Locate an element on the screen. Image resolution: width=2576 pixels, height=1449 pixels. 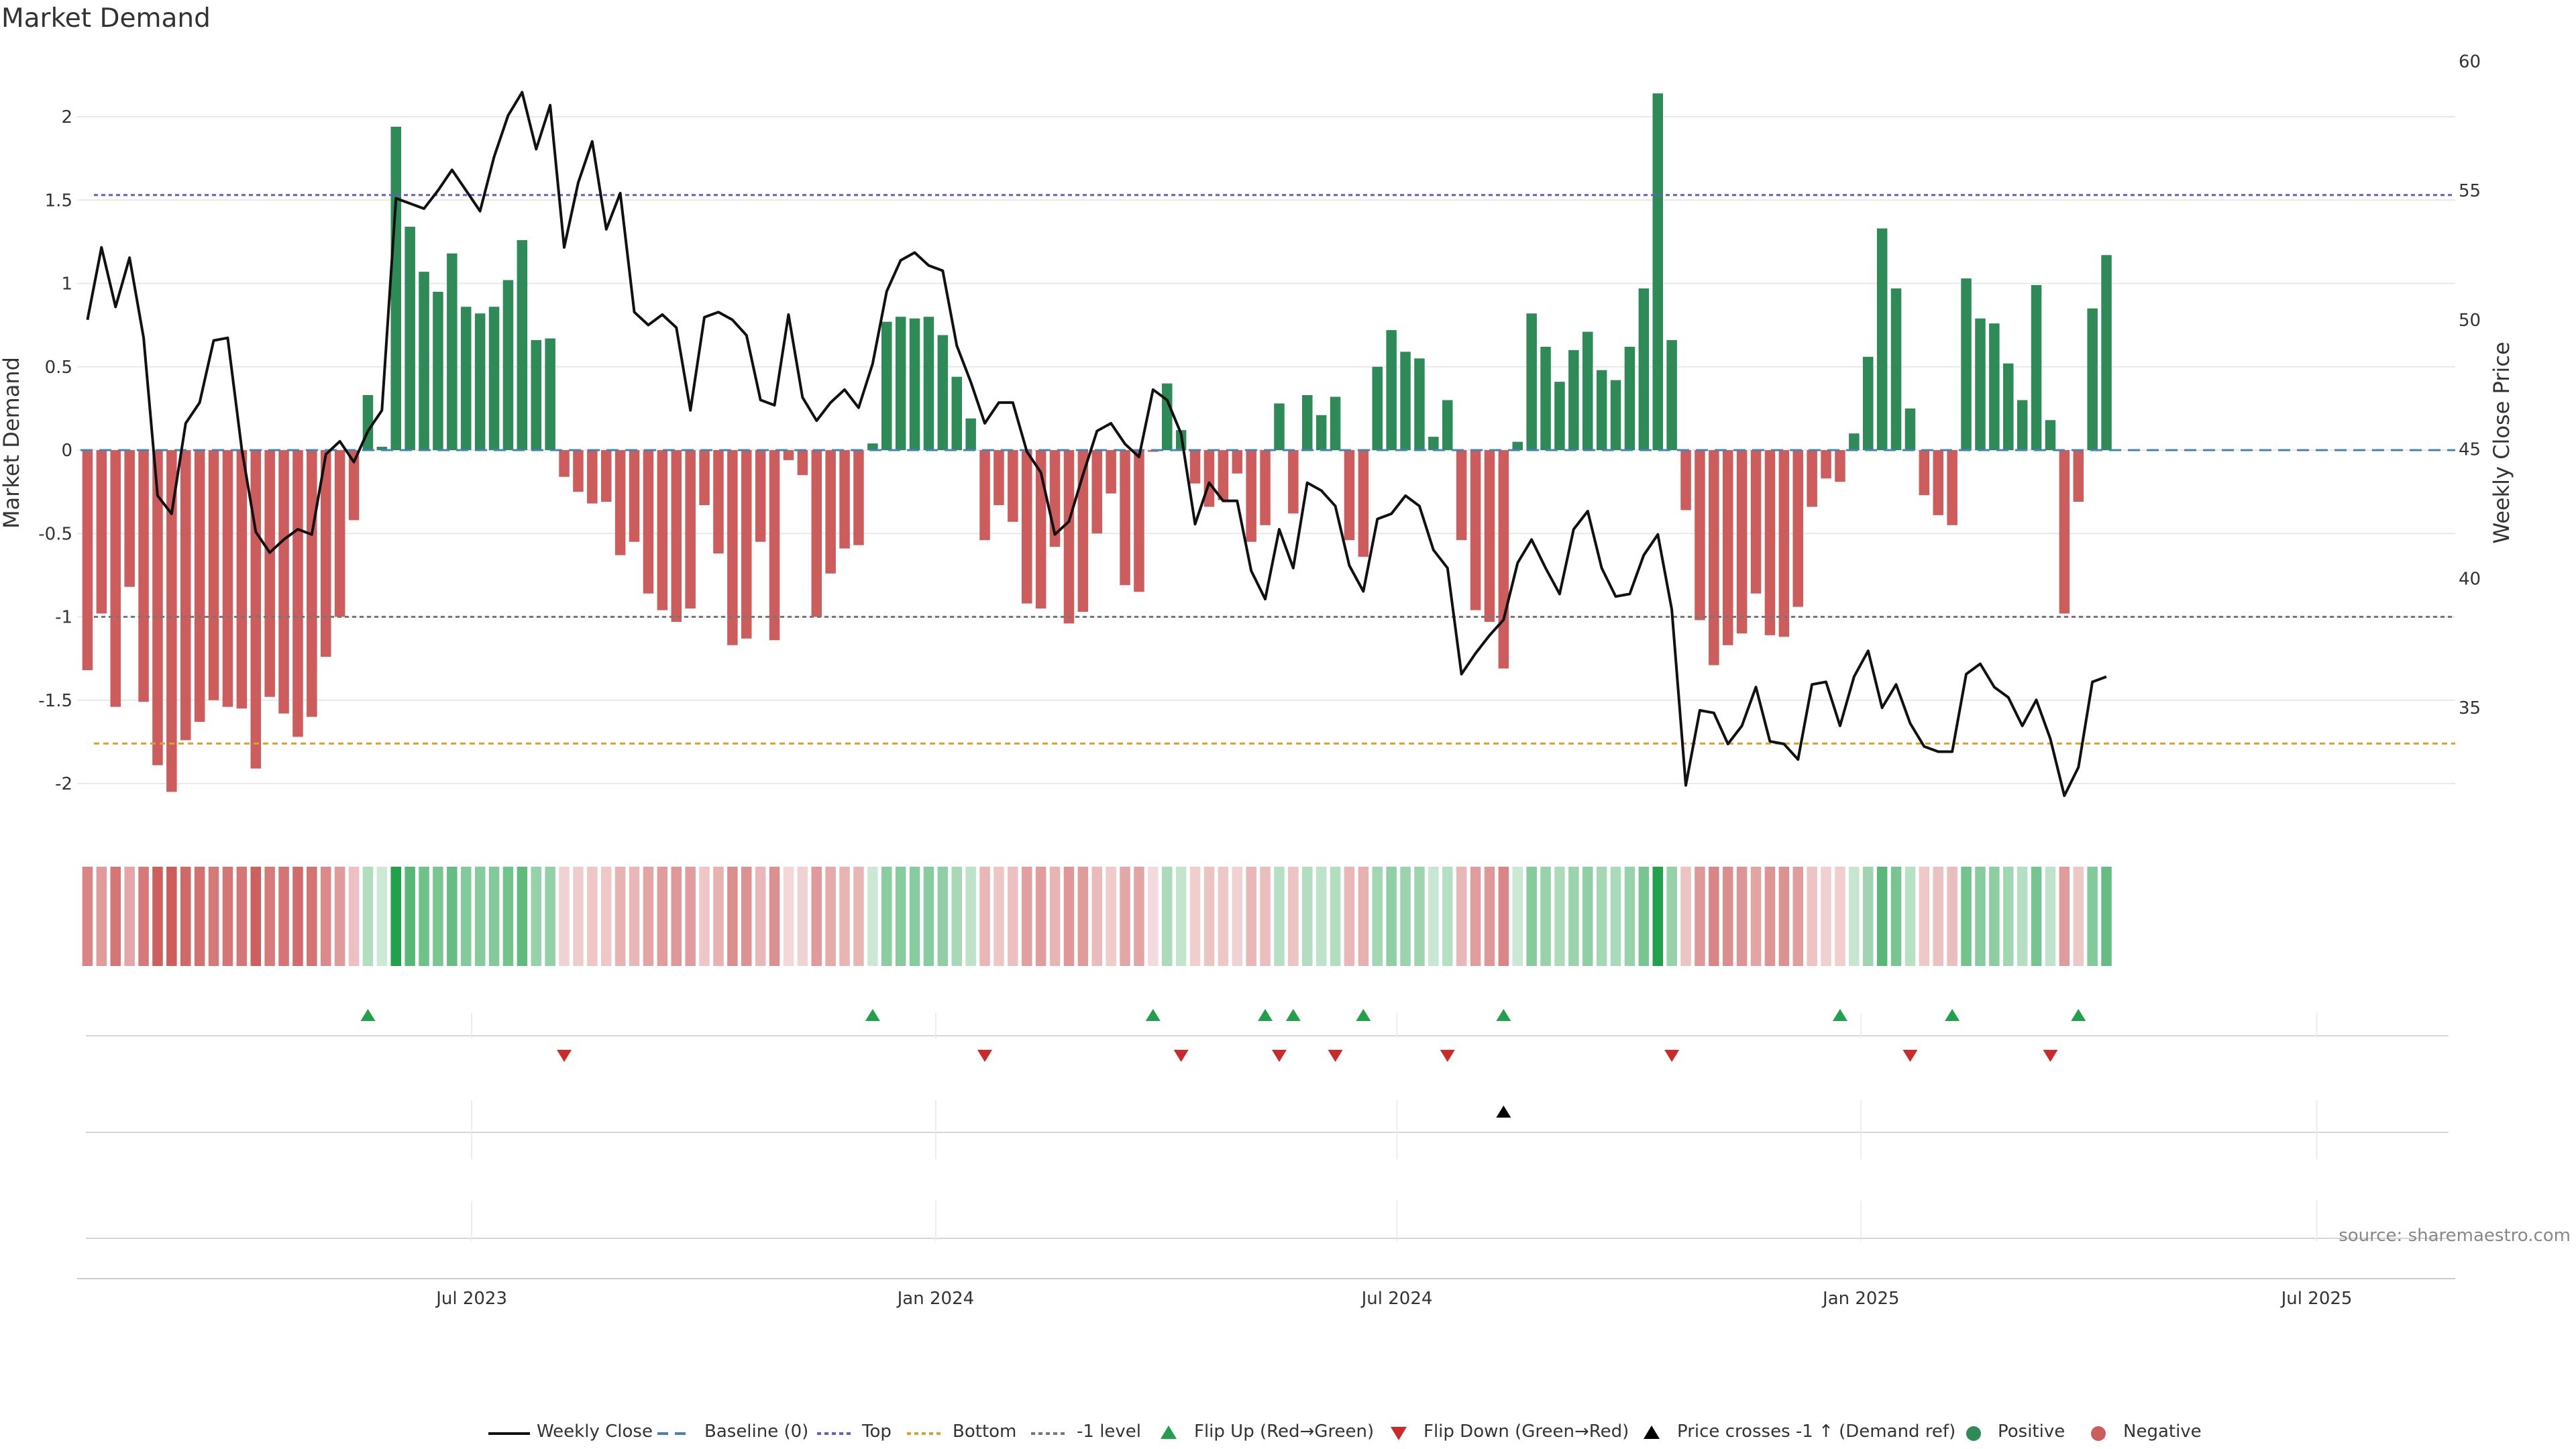
legend-swatch is located at coordinates (1973, 1433).